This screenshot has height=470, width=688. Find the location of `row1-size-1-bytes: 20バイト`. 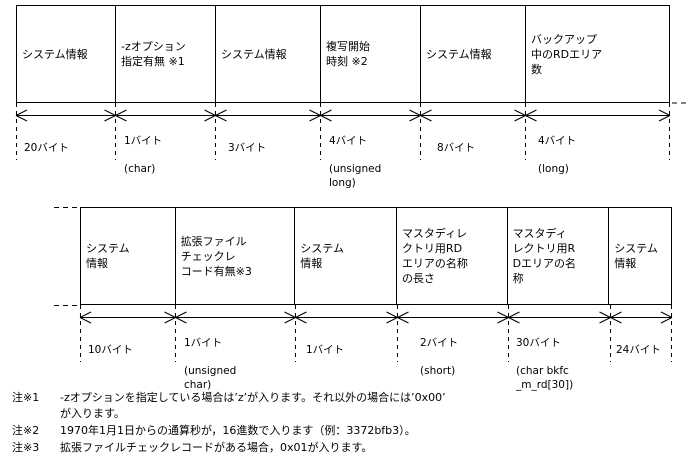

row1-size-1-bytes: 20バイト is located at coordinates (46, 148).